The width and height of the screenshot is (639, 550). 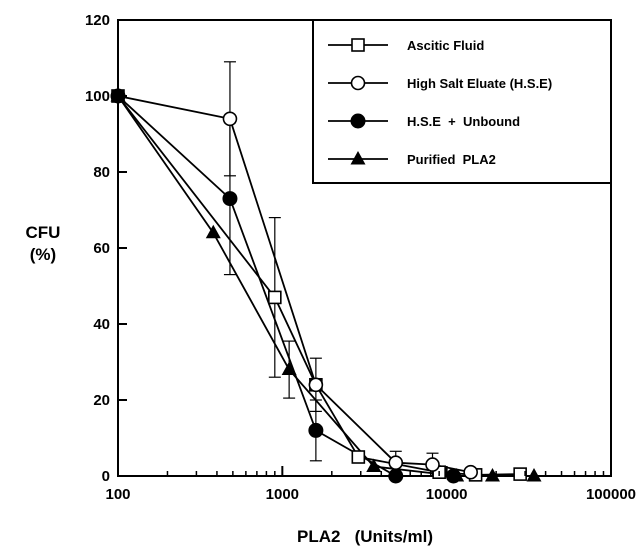 What do you see at coordinates (282, 494) in the screenshot?
I see `x-tick-label: 1000` at bounding box center [282, 494].